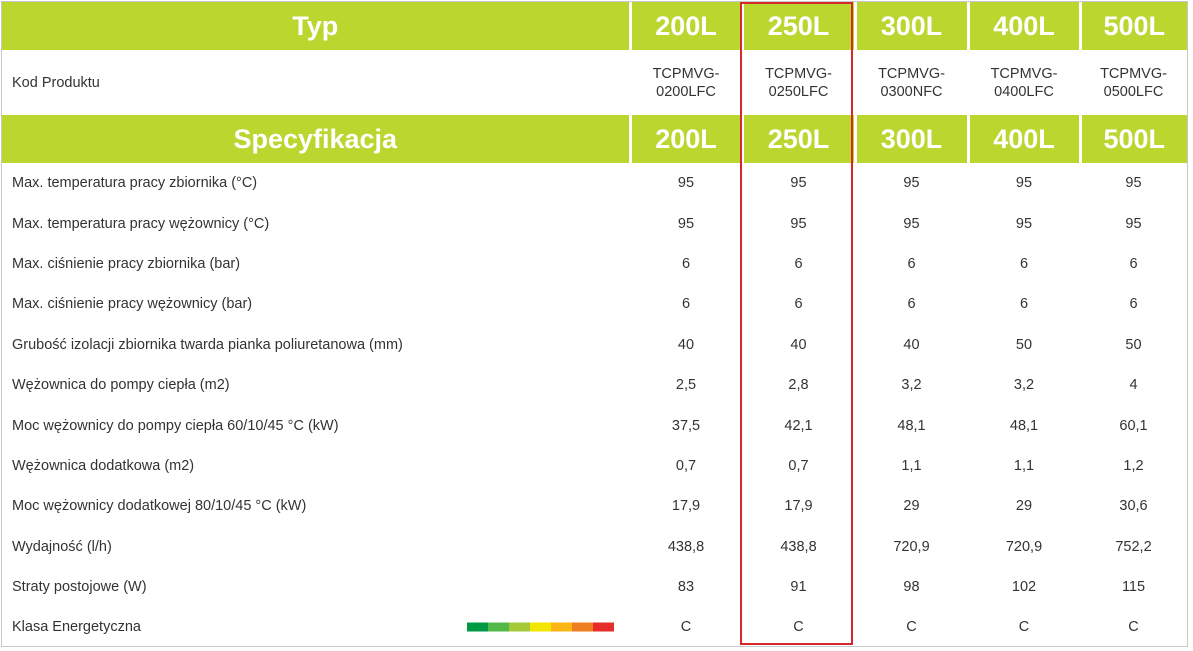  What do you see at coordinates (912, 26) in the screenshot?
I see `type-header-size: 300L` at bounding box center [912, 26].